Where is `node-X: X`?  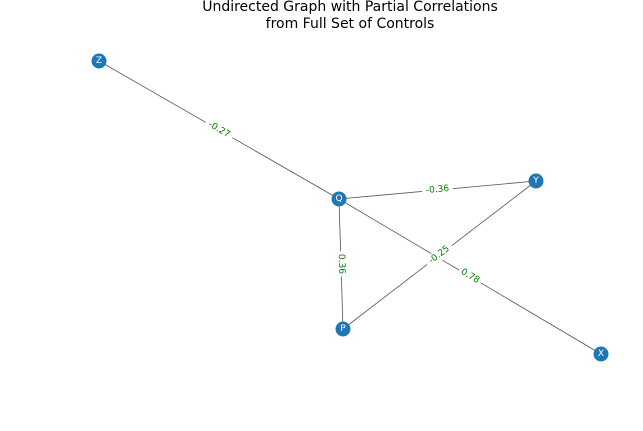
node-X: X is located at coordinates (601, 354).